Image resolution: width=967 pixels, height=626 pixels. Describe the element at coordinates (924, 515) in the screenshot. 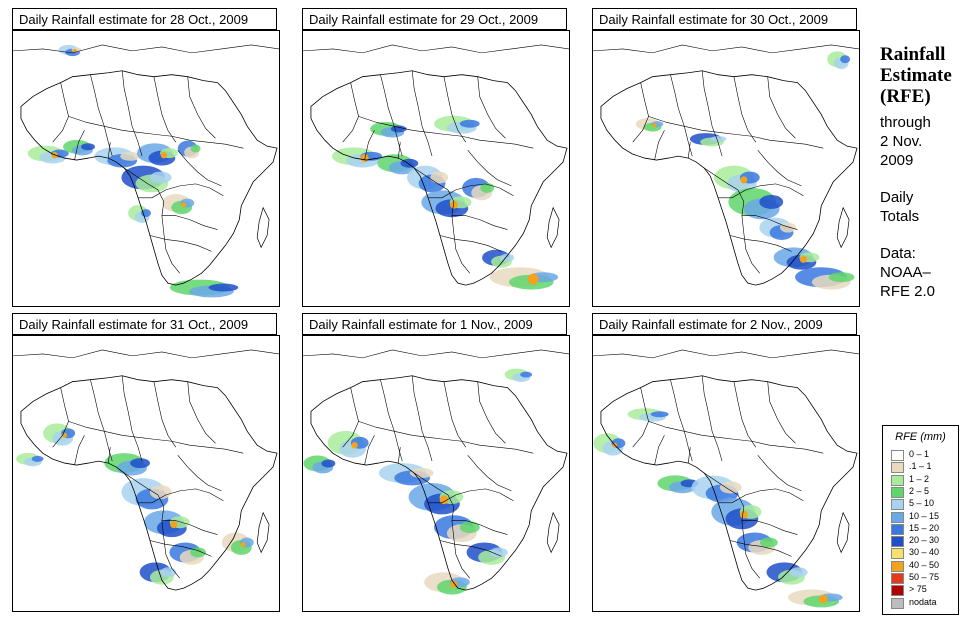

I see `legend-label: 10 – 15` at that location.